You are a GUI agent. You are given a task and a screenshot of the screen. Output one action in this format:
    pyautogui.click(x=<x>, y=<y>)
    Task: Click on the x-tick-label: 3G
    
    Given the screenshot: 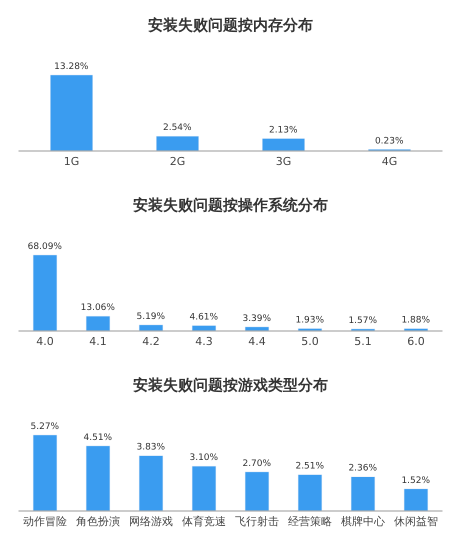 What is the action you would take?
    pyautogui.click(x=284, y=161)
    